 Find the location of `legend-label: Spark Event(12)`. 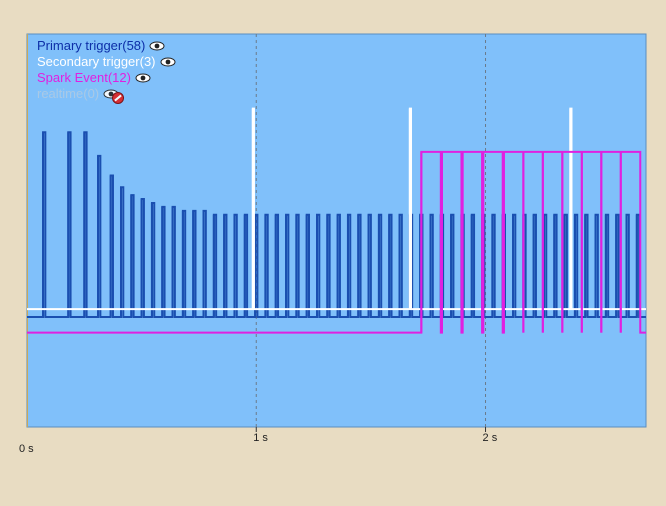

legend-label: Spark Event(12) is located at coordinates (84, 77).